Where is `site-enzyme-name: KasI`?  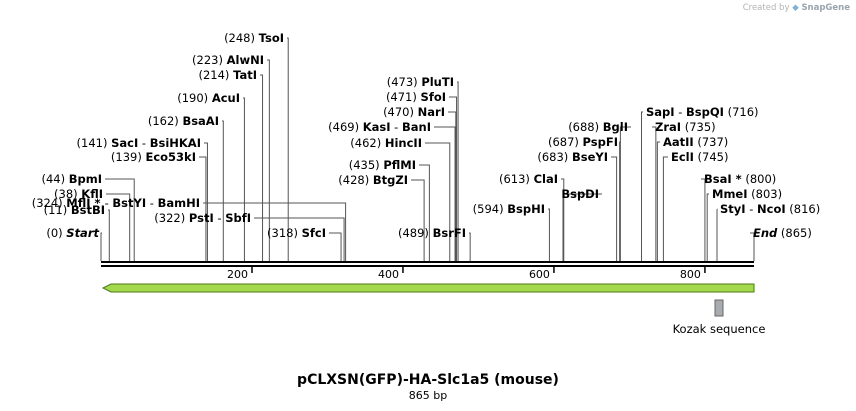
site-enzyme-name: KasI is located at coordinates (377, 127).